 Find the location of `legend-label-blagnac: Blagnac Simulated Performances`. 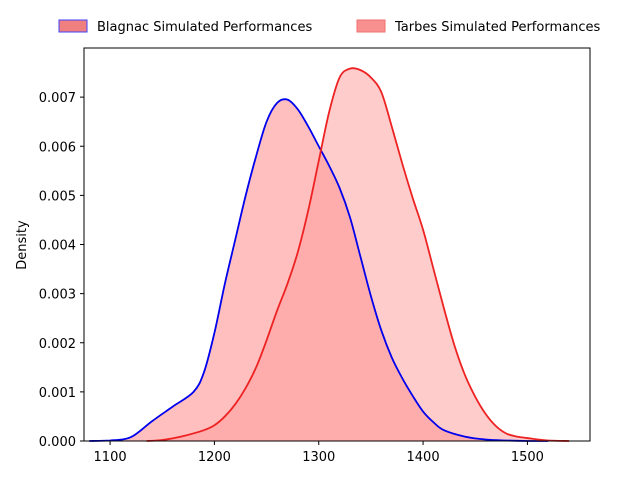

legend-label-blagnac: Blagnac Simulated Performances is located at coordinates (204, 27).